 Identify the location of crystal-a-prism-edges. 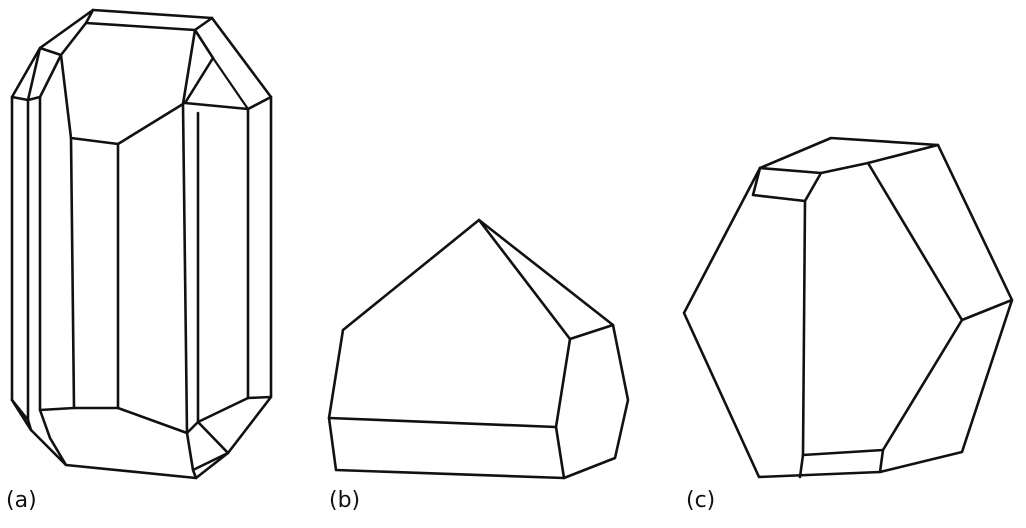
(138, 265).